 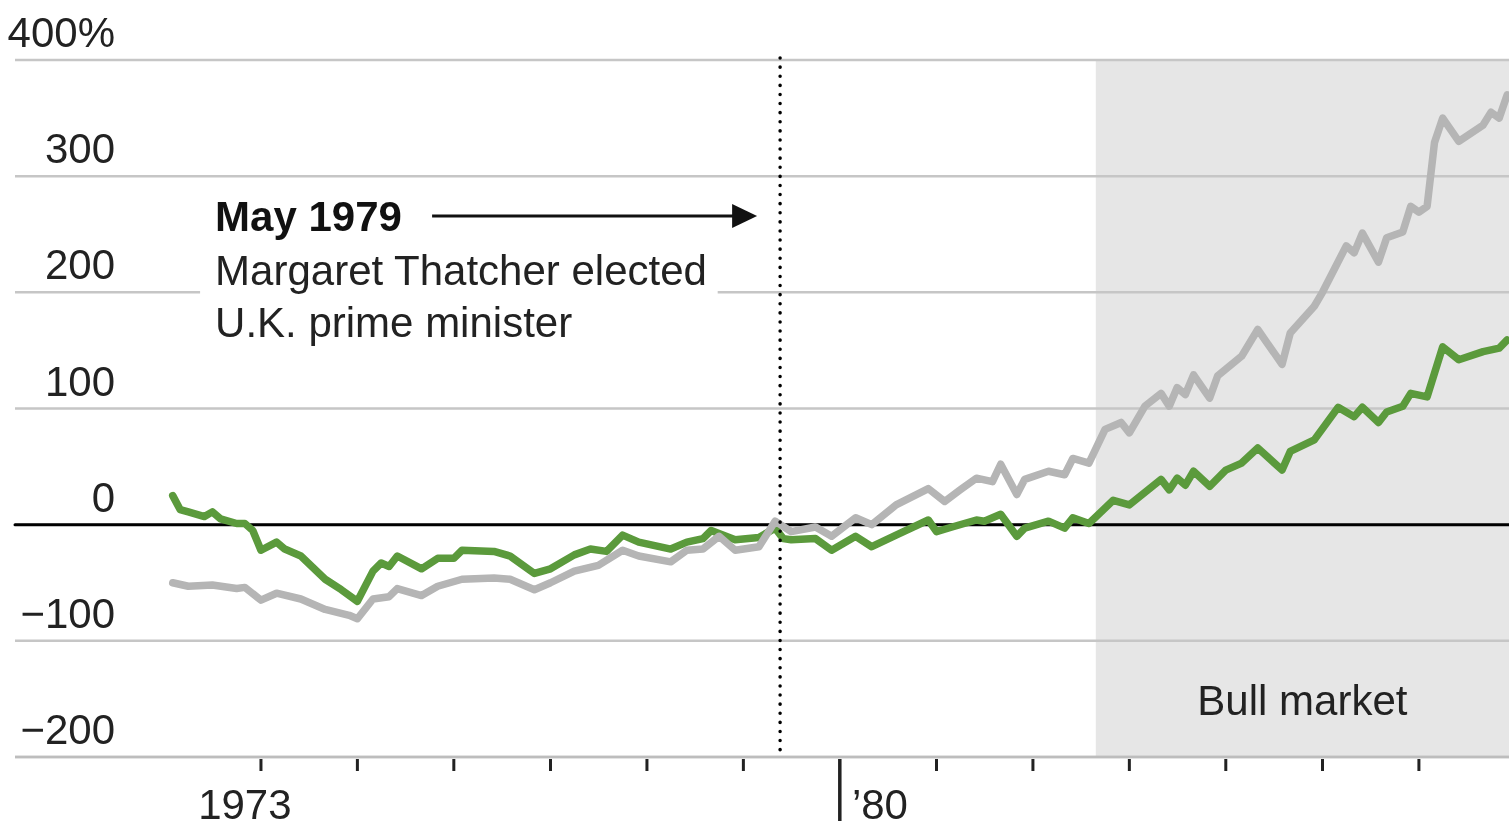 I want to click on band-label: Bull market, so click(x=1302, y=700).